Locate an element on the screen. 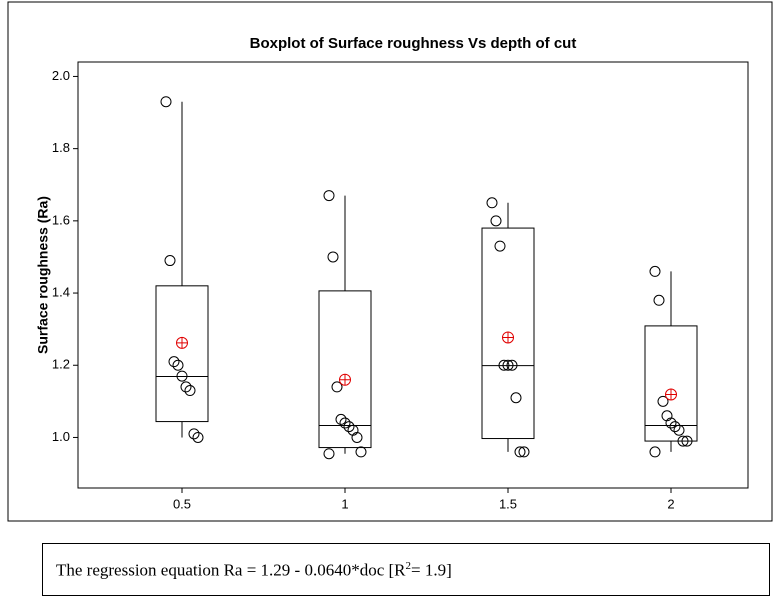 The height and width of the screenshot is (598, 775). y-tick-label: 1.4 is located at coordinates (61, 291).